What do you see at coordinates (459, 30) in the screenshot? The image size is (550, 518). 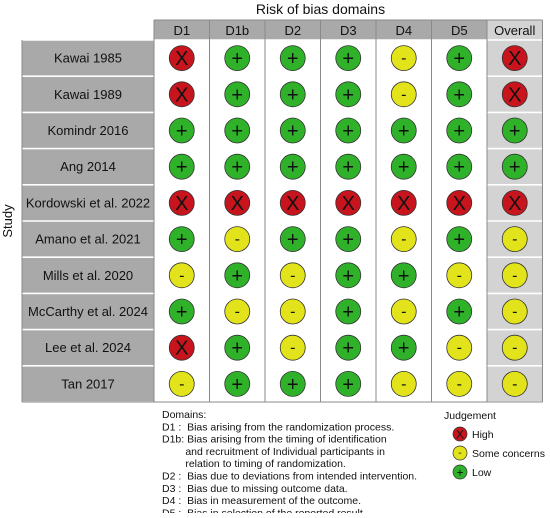 I see `column-header: D5` at bounding box center [459, 30].